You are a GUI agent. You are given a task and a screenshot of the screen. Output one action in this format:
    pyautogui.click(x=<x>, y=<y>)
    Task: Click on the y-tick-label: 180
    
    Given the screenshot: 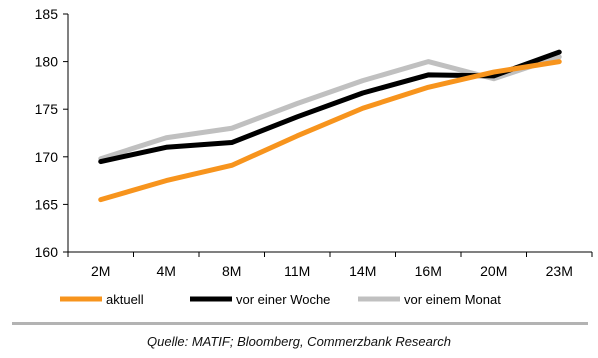 What is the action you would take?
    pyautogui.click(x=47, y=62)
    